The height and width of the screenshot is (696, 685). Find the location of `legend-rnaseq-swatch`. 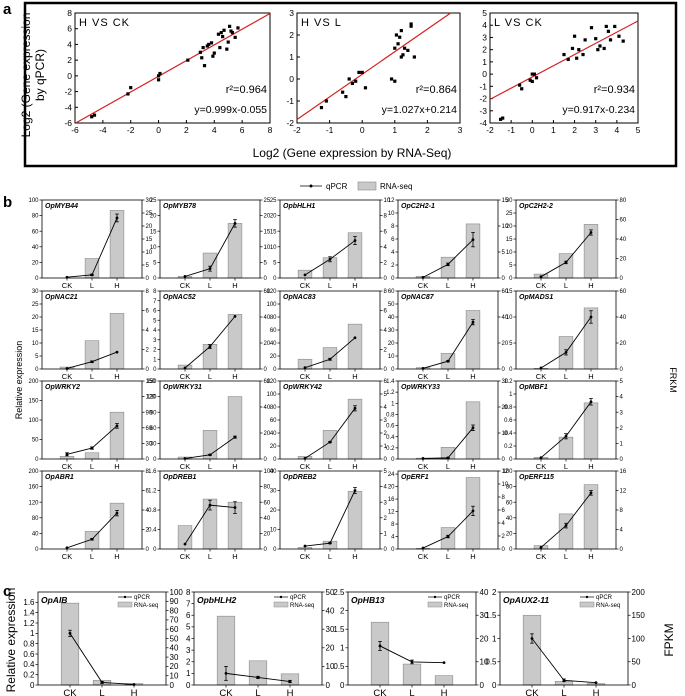

legend-rnaseq-swatch is located at coordinates (281, 604).